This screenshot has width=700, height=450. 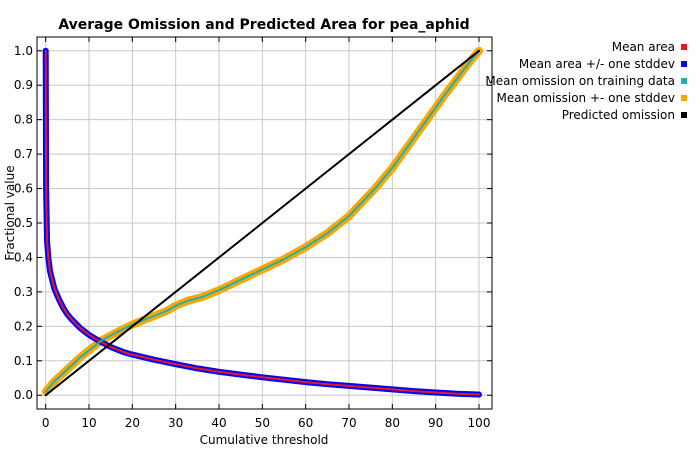 What do you see at coordinates (46, 423) in the screenshot?
I see `x-tick-label: 0` at bounding box center [46, 423].